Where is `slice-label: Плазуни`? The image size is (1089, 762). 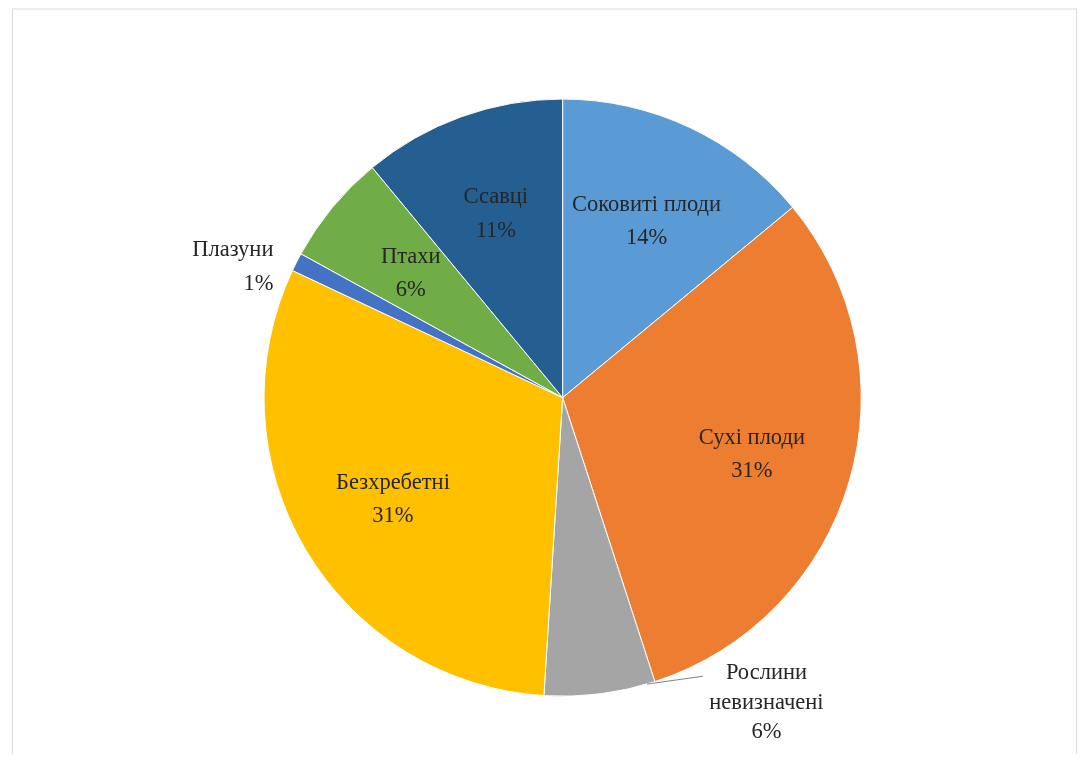 slice-label: Плазуни is located at coordinates (233, 249).